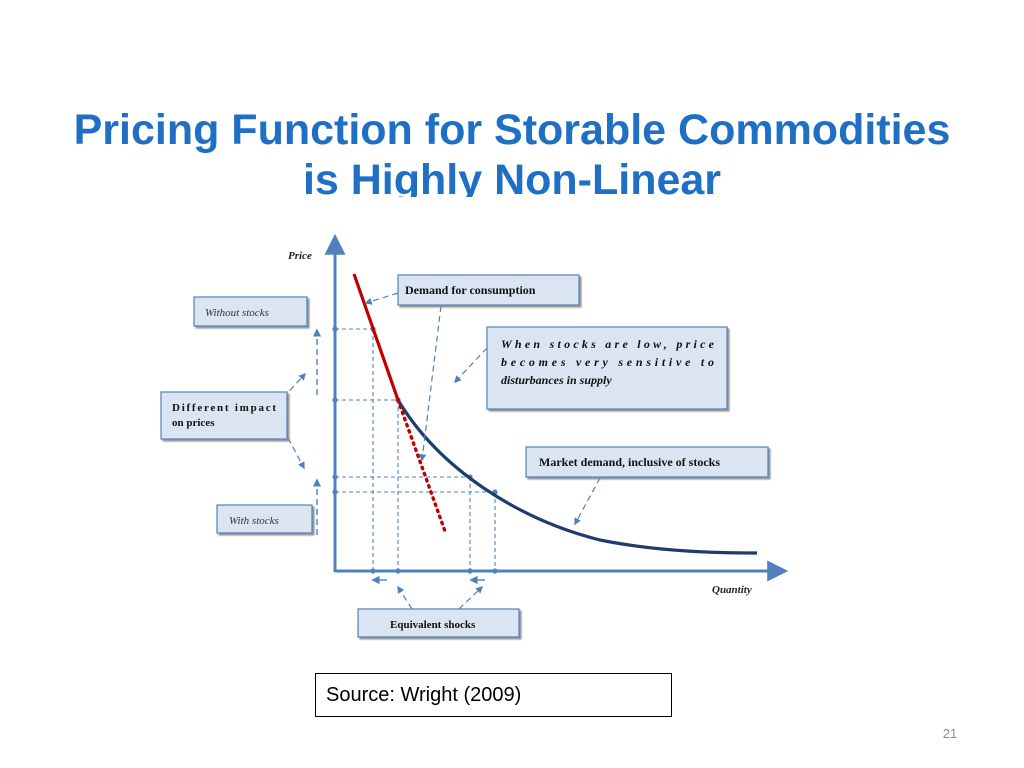 Image resolution: width=1024 pixels, height=768 pixels. What do you see at coordinates (422, 467) in the screenshot?
I see `demand-for-consumption-extension` at bounding box center [422, 467].